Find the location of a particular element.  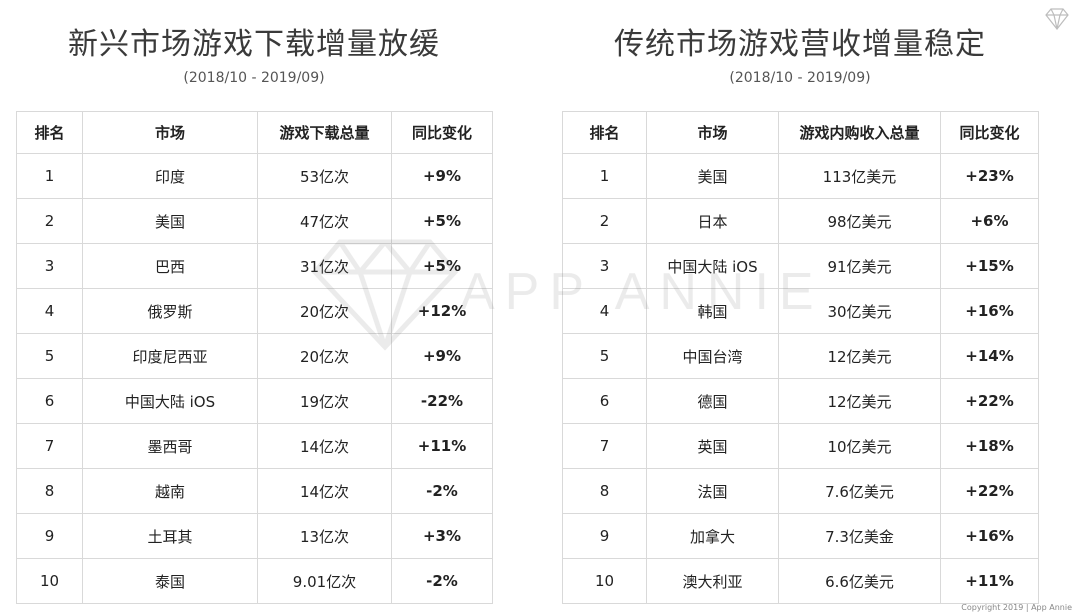

revenue-cell: 7.3亿美金 is located at coordinates (859, 536).